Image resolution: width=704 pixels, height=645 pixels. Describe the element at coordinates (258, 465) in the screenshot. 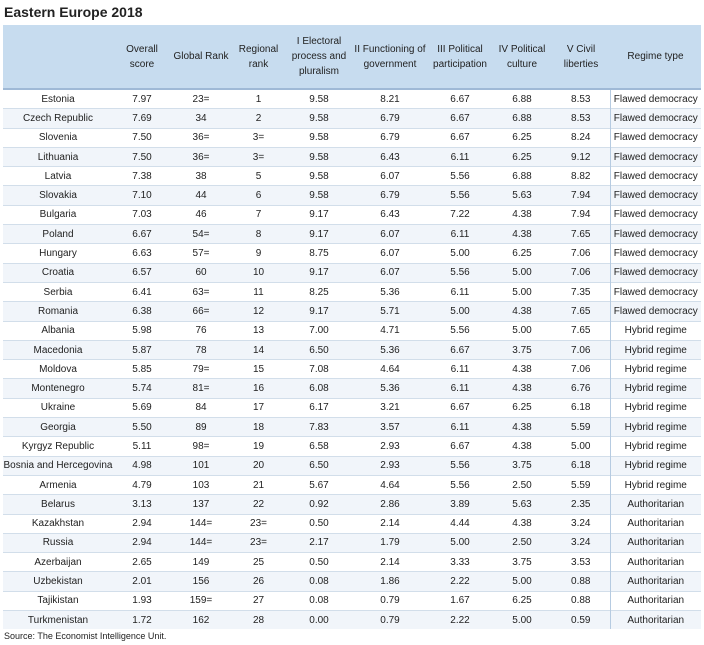

I see `value-cell: 20` at that location.